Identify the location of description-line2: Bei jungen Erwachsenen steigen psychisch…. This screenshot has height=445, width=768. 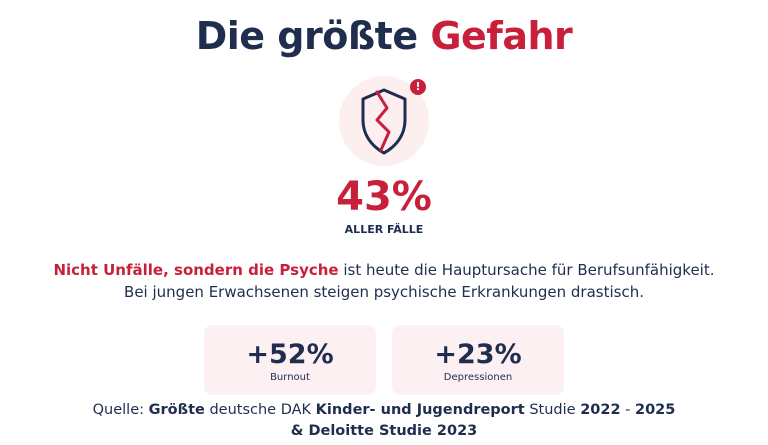
(384, 292).